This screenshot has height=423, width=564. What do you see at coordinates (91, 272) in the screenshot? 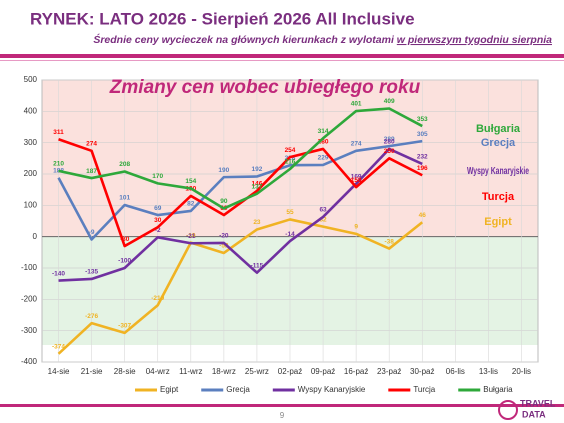
I see `data-label: -135` at bounding box center [91, 272].